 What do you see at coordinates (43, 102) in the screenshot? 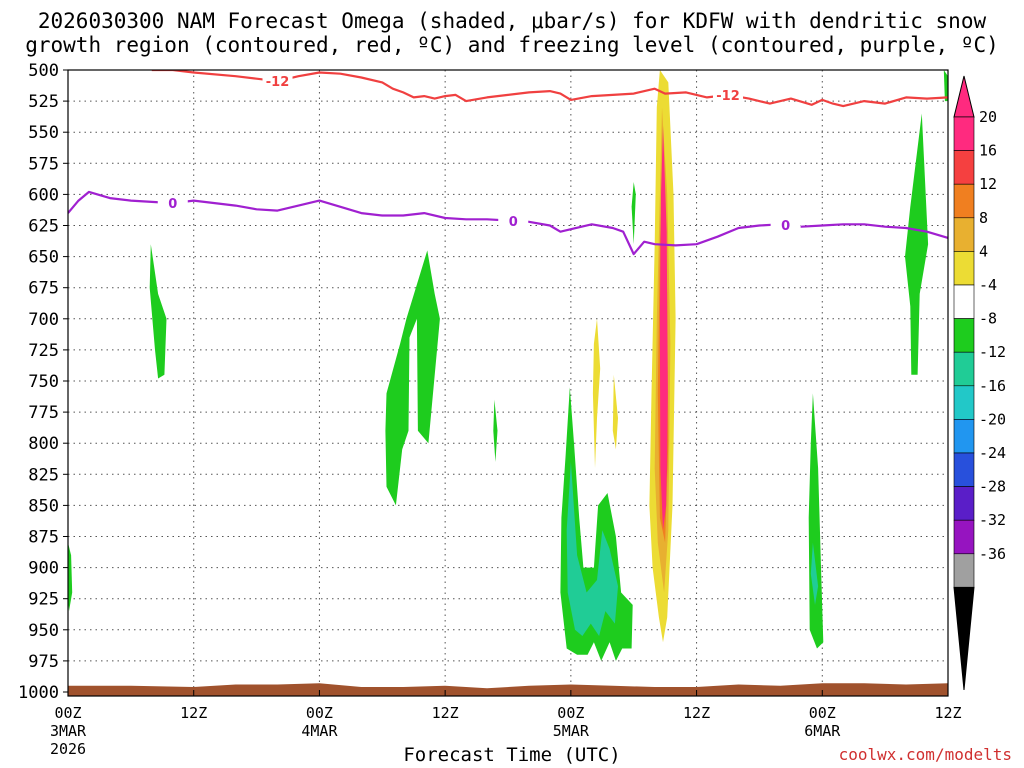
I see `y-tick-label: 525` at bounding box center [43, 102].